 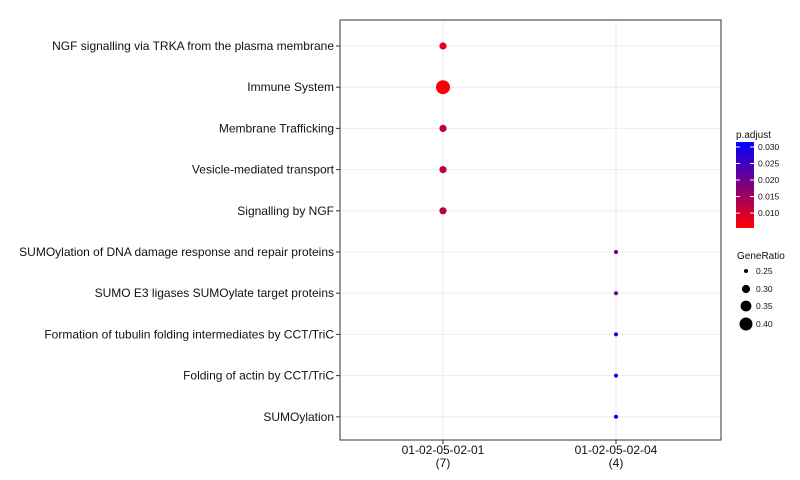 What do you see at coordinates (769, 213) in the screenshot?
I see `color-legend-label: 0.010` at bounding box center [769, 213].